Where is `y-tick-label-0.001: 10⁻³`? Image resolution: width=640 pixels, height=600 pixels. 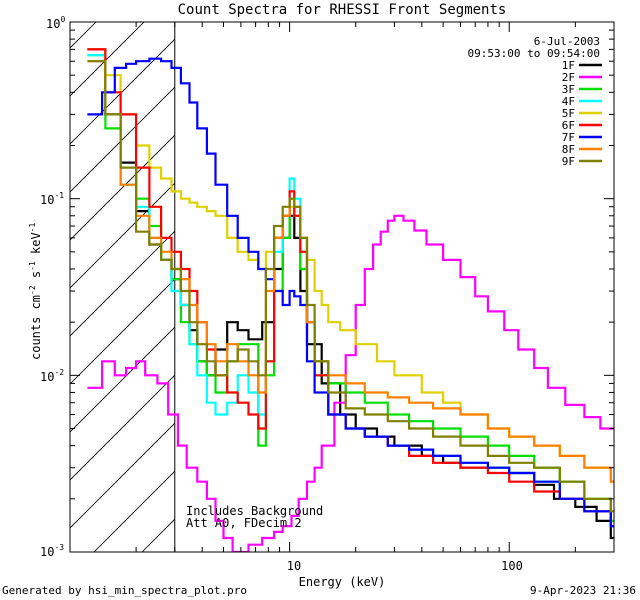 y-tick-label-0.001: 10⁻³ is located at coordinates (52, 551).